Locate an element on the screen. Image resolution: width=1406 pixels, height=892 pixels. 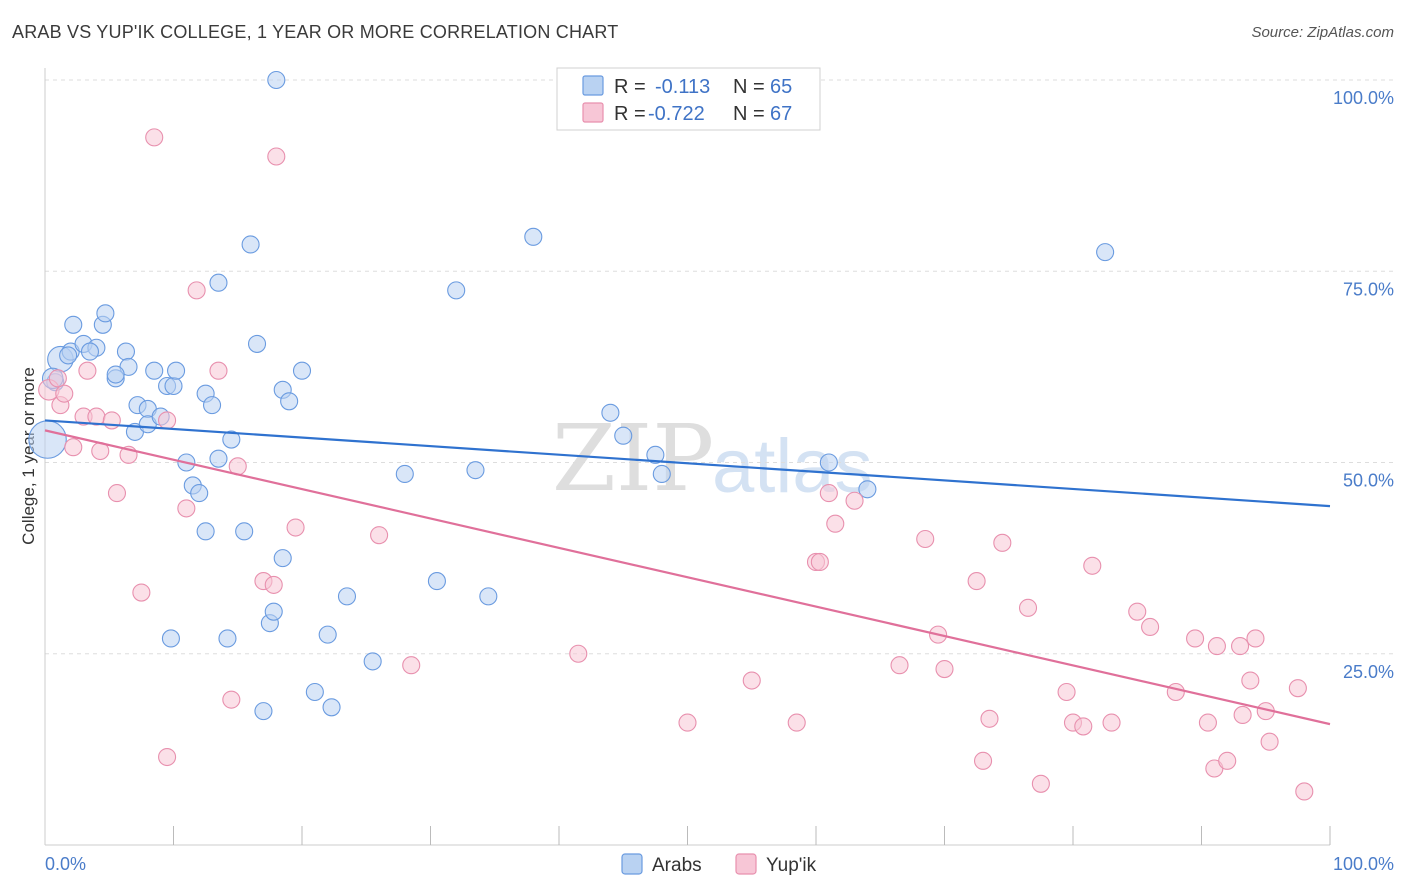
y-tick-label-25: 25.0% is located at coordinates (1368, 672).